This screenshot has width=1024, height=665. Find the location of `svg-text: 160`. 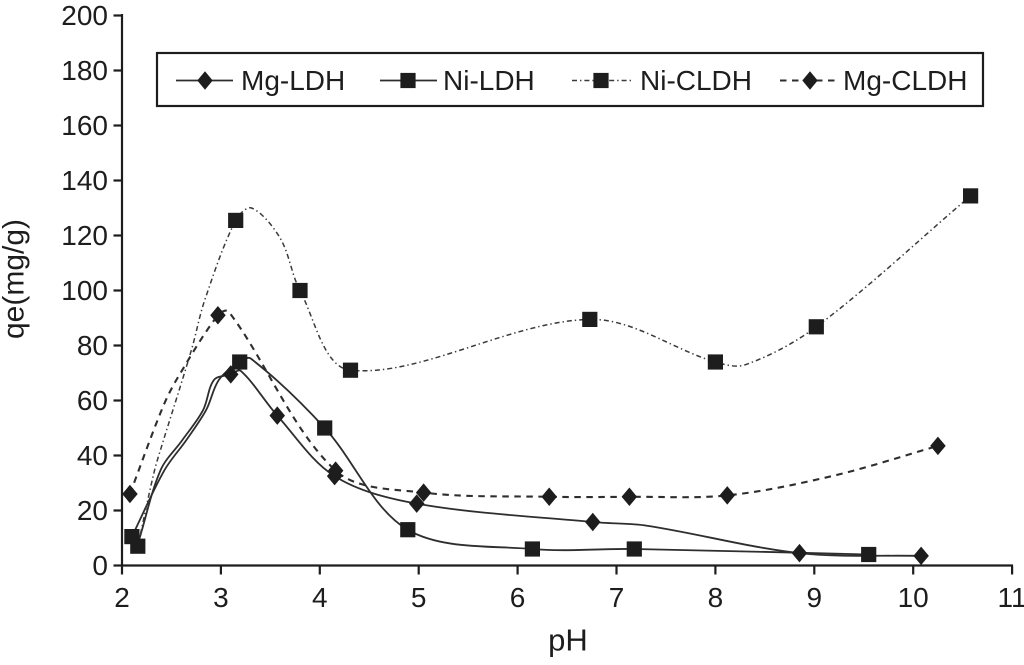

svg-text: 160 is located at coordinates (84, 125).